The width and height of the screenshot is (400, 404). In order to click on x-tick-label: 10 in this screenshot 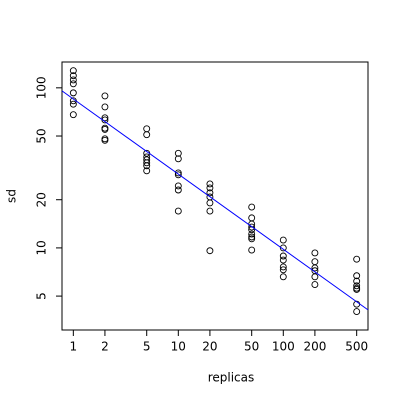, I will do `click(178, 347)`.